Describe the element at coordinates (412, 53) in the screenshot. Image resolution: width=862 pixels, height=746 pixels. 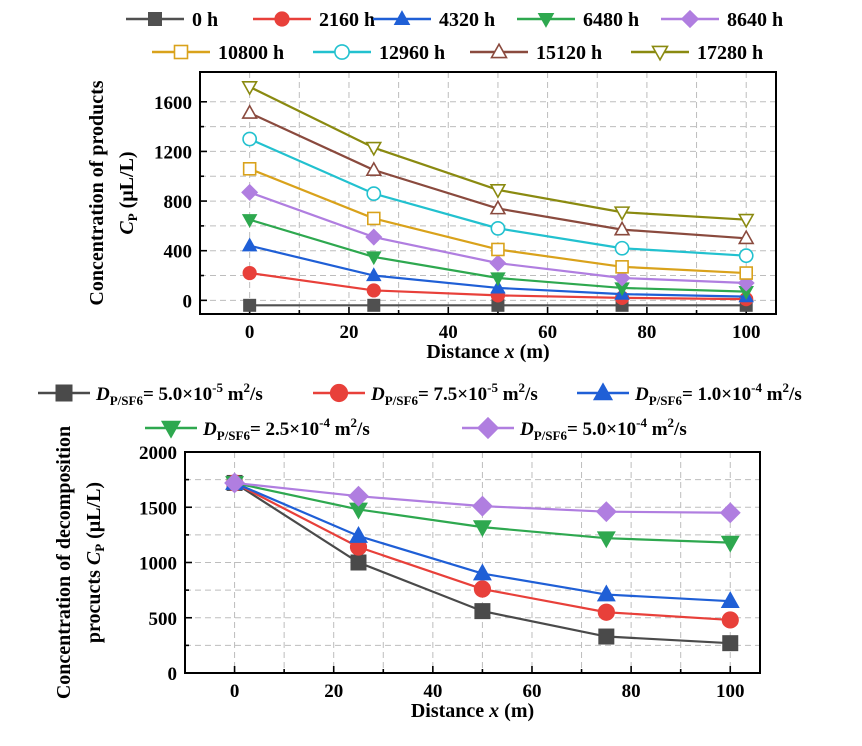
I see `legend-label: 12960 h` at that location.